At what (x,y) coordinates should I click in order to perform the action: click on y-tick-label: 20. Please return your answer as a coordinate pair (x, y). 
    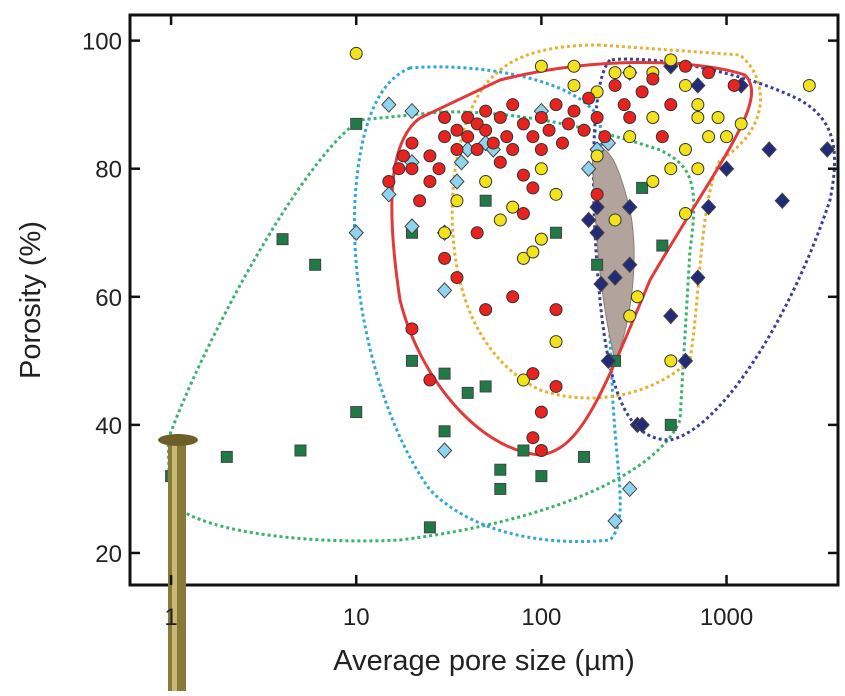
    Looking at the image, I should click on (108, 554).